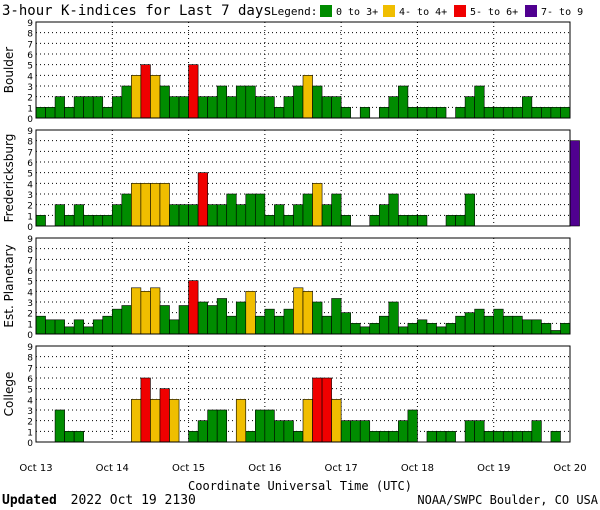  I want to click on legend-swatch, so click(460, 11).